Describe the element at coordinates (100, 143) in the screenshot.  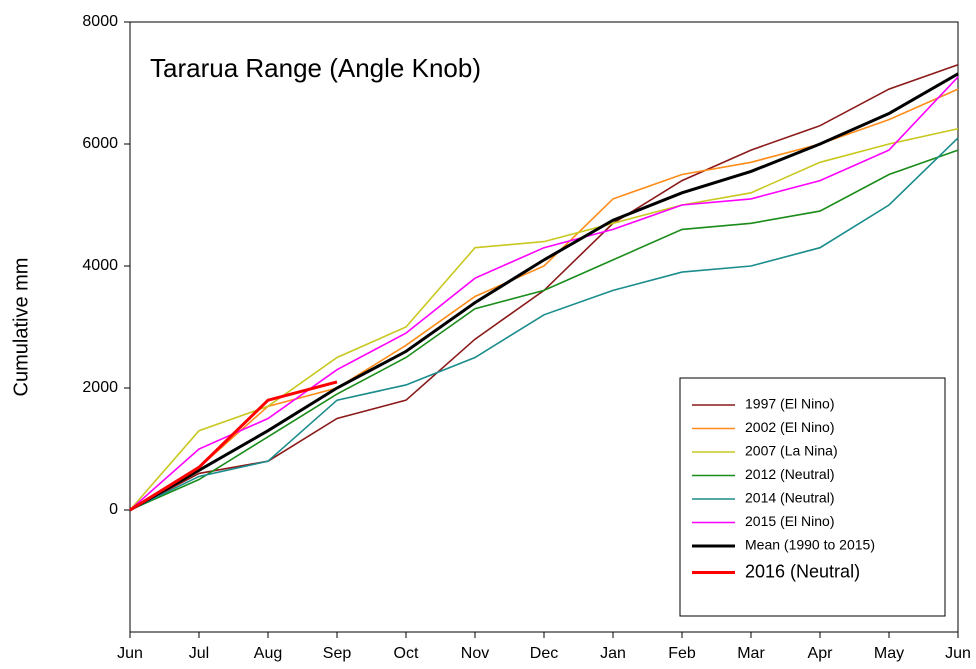
I see `y-tick-label: 6000` at that location.